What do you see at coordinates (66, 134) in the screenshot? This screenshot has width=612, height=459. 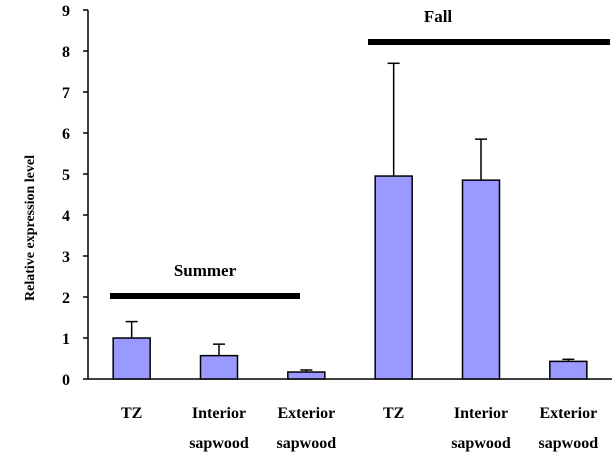 I see `y-tick-label: 6` at bounding box center [66, 134].